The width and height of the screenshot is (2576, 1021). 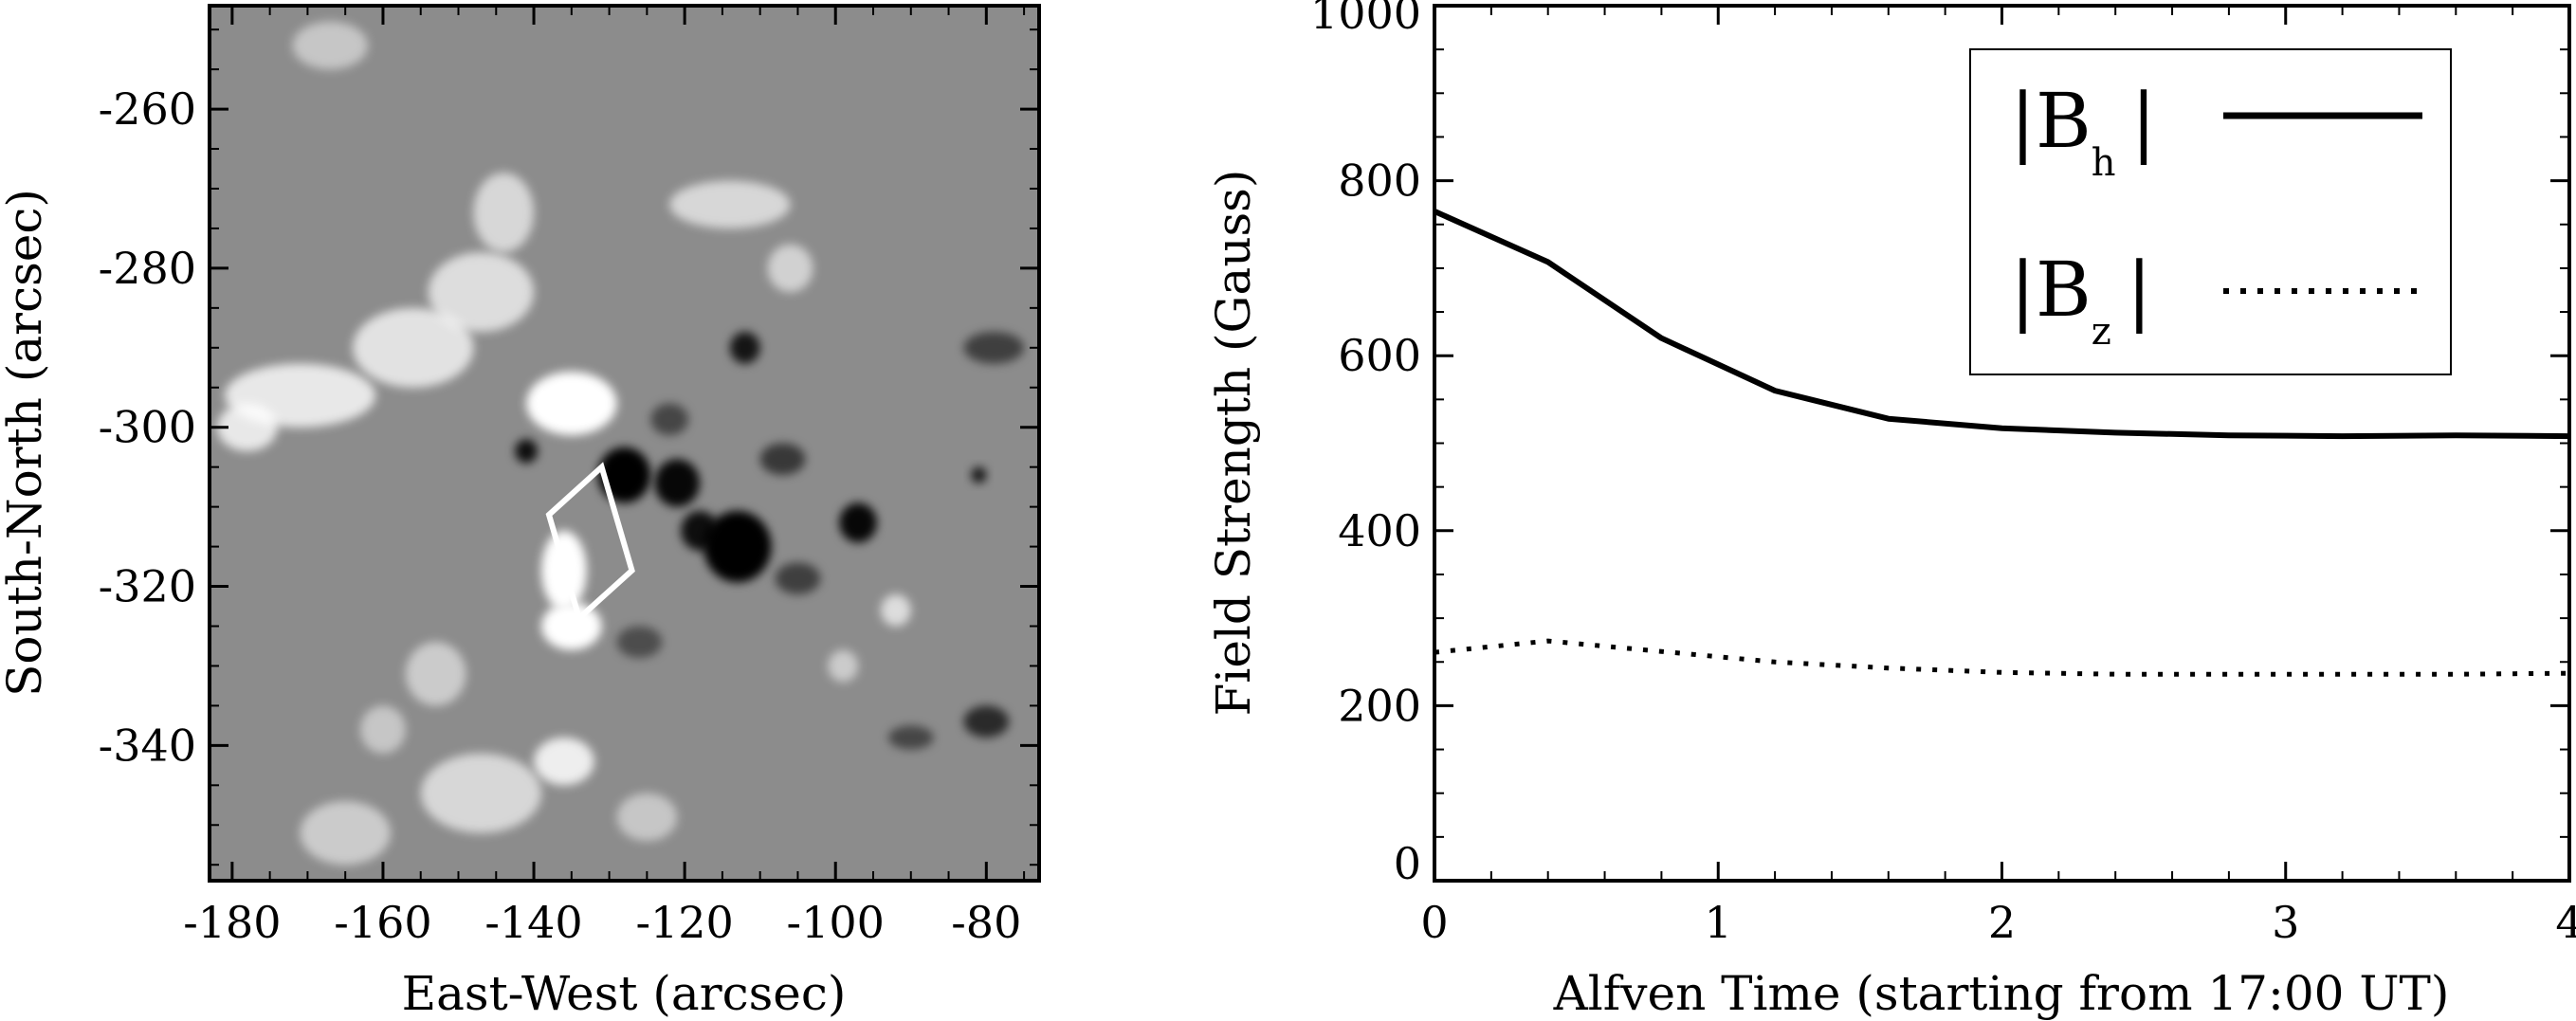 I want to click on magnetogram-y-axis-title: South-North (arcsec), so click(x=26, y=443).